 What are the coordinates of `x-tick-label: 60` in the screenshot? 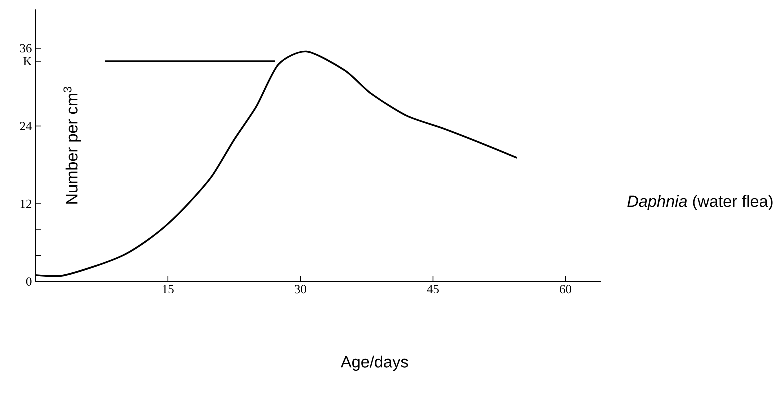 It's located at (566, 289).